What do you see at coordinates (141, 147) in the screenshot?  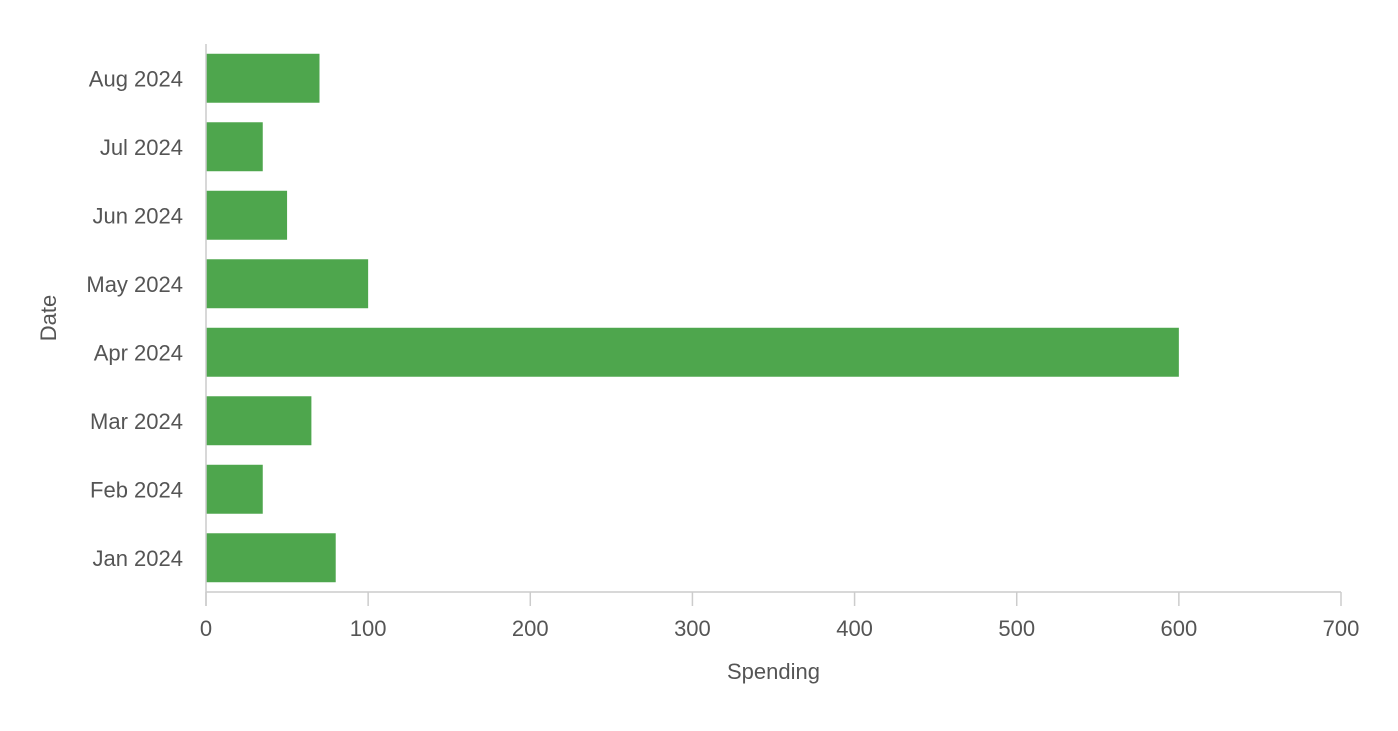 I see `y-tick-label: Jul 2024` at bounding box center [141, 147].